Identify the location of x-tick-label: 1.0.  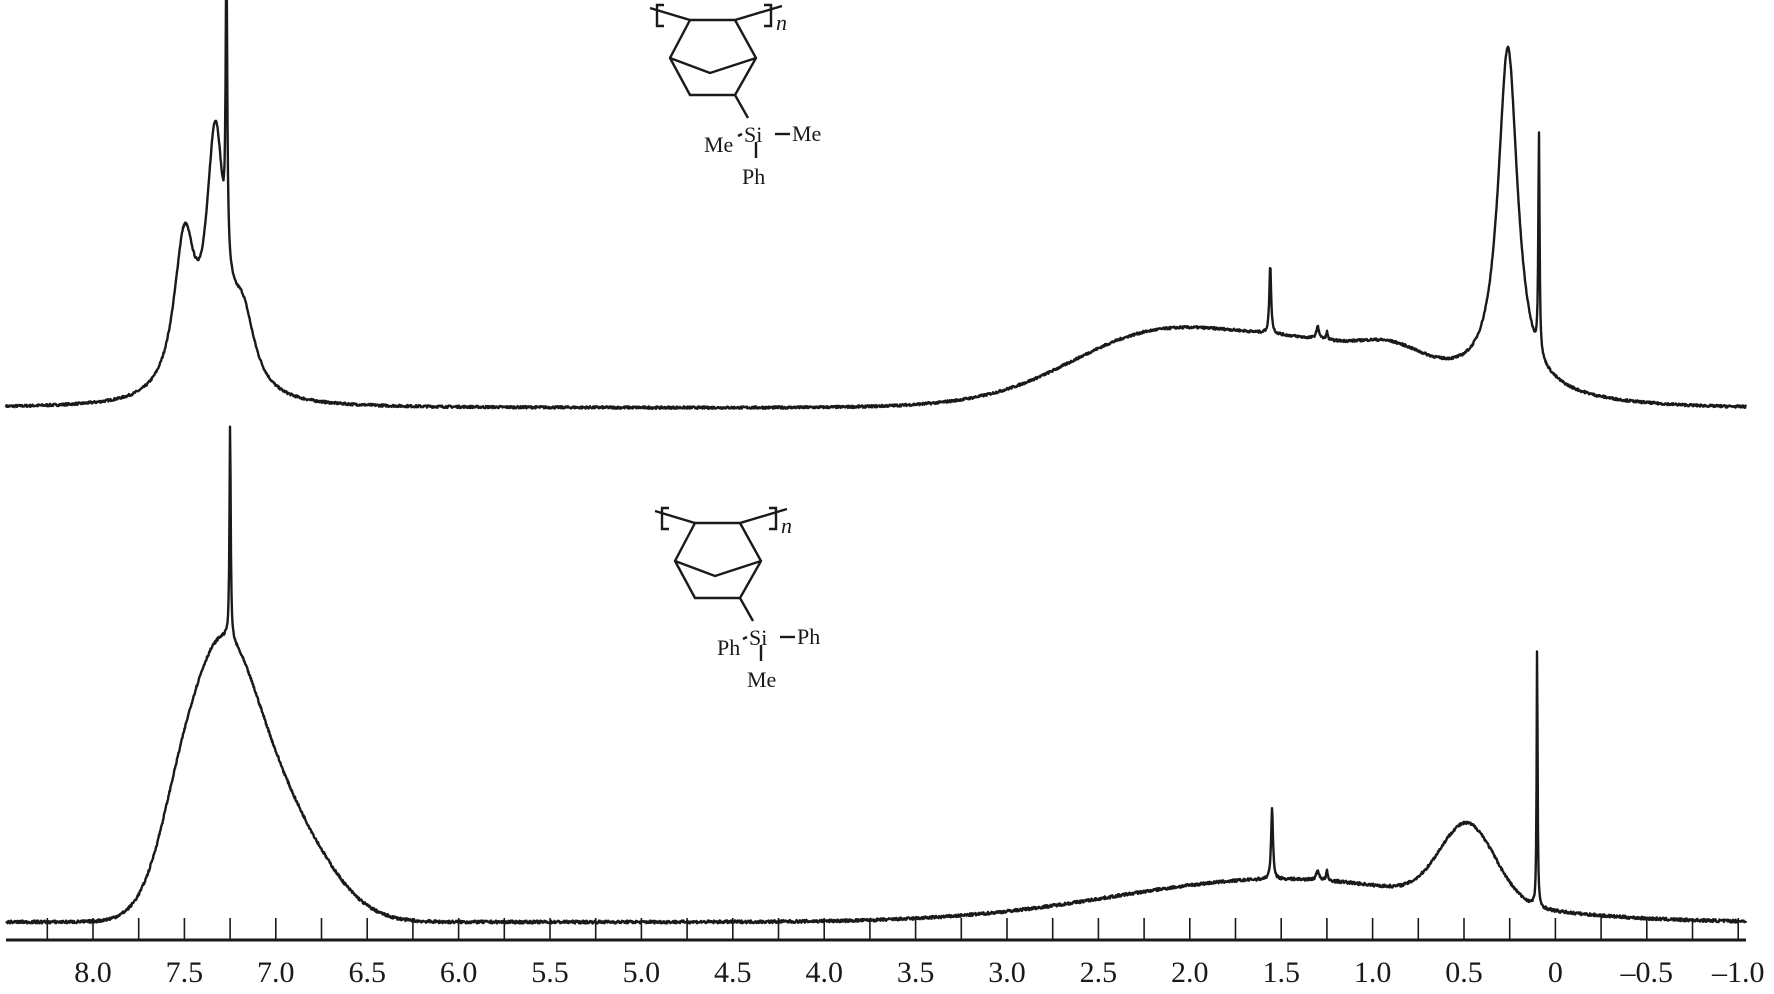
(1373, 972).